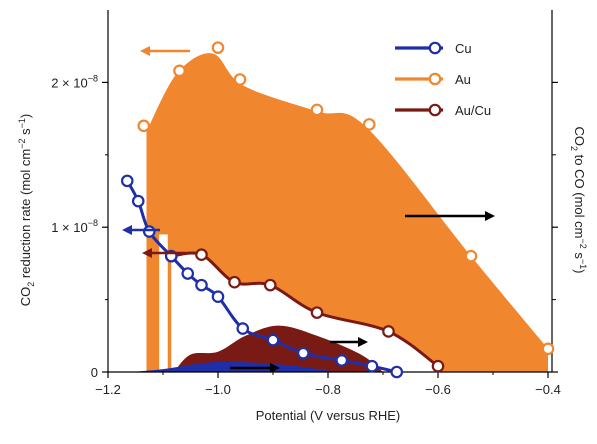  I want to click on legend-label: Cu, so click(463, 48).